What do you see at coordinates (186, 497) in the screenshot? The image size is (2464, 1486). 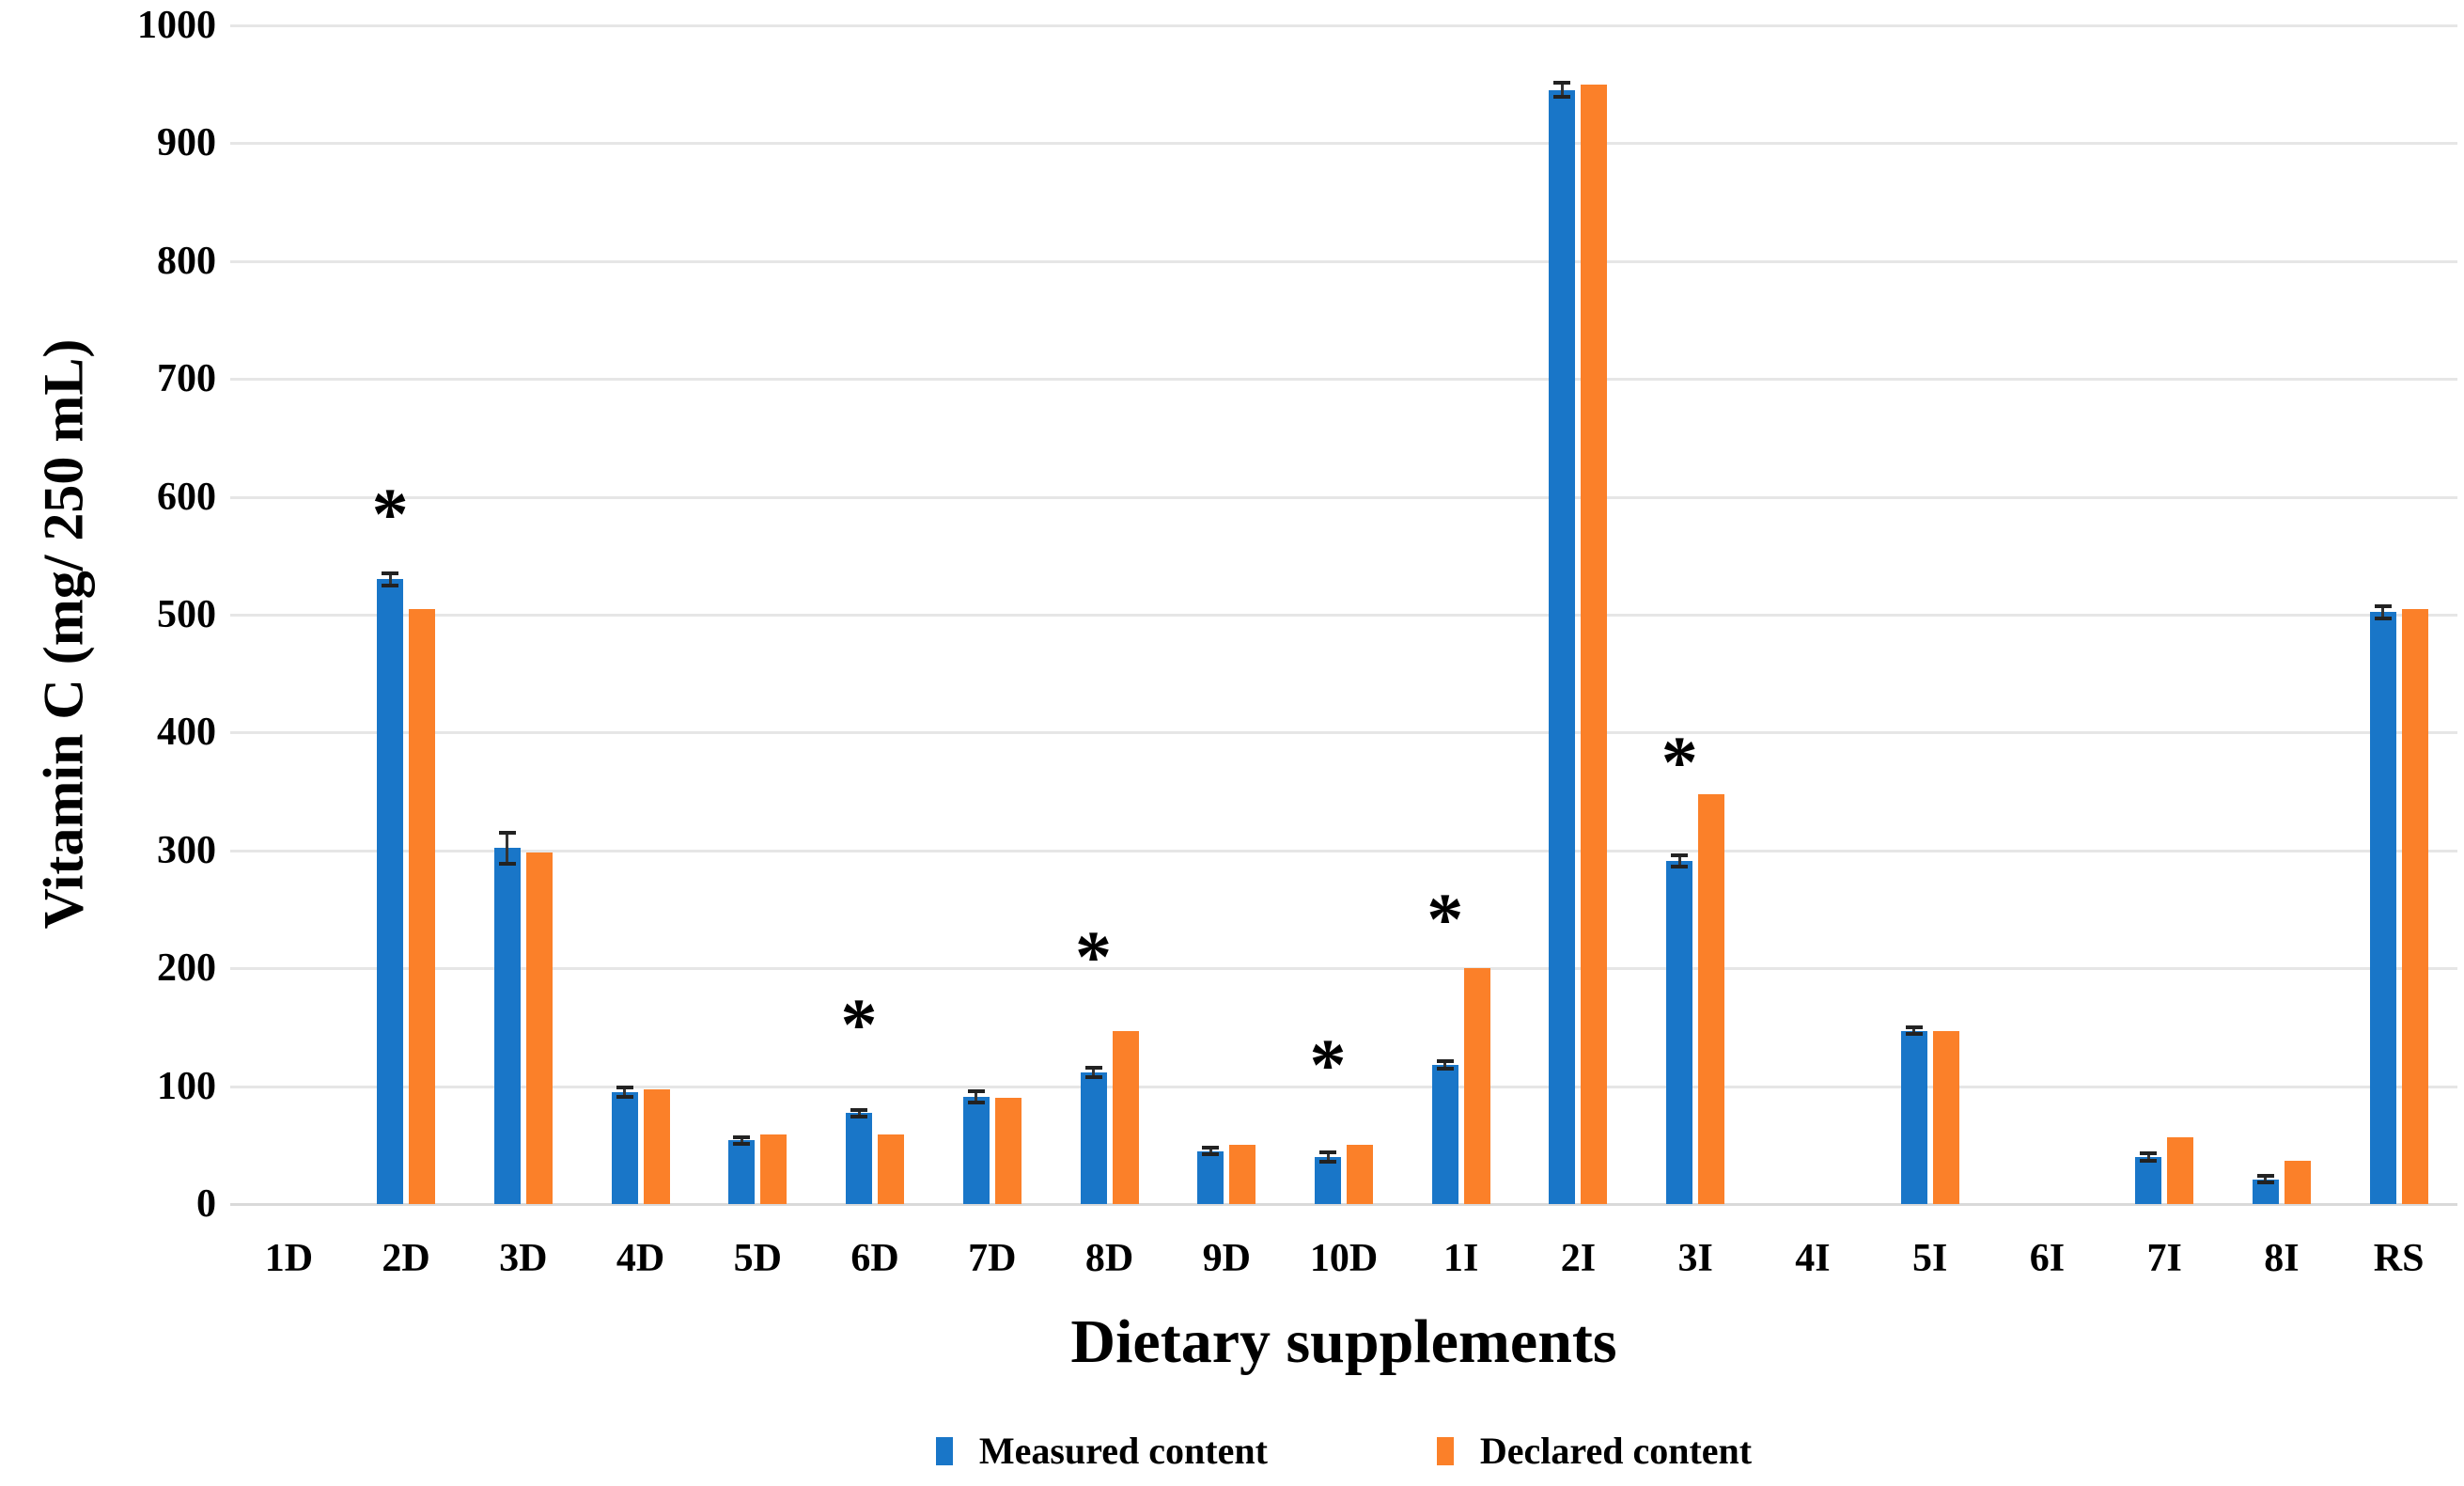 I see `y-tick-label-600: 600` at bounding box center [186, 497].